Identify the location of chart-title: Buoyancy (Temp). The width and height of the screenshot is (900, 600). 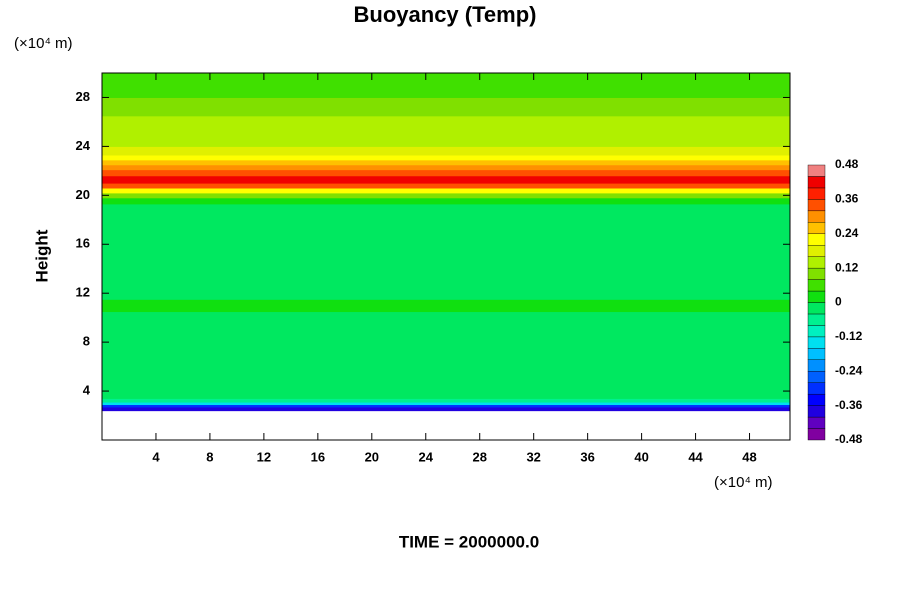
(445, 14).